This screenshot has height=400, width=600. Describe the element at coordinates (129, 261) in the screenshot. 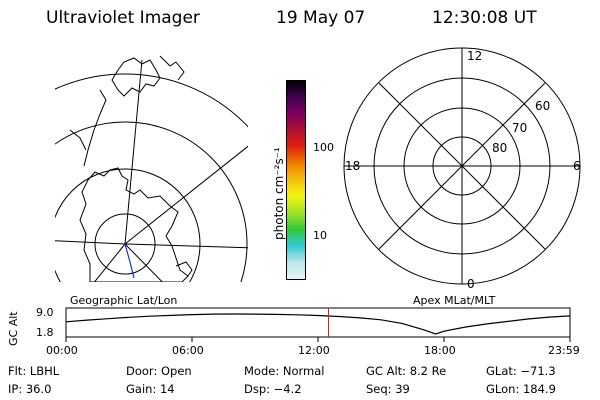

I see `track-line` at that location.